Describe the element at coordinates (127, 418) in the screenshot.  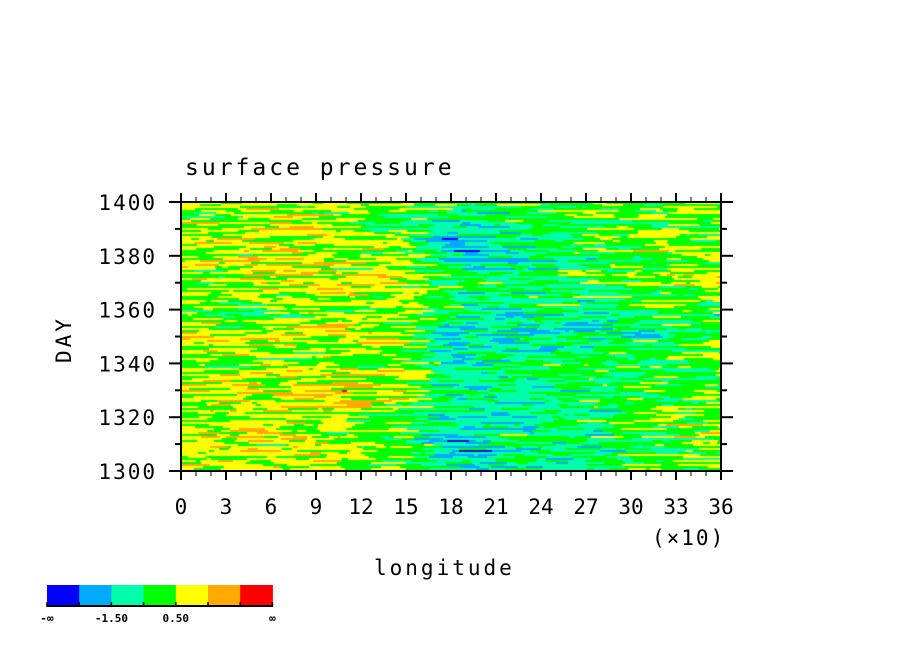
I see `y-tick-label: 1320` at that location.